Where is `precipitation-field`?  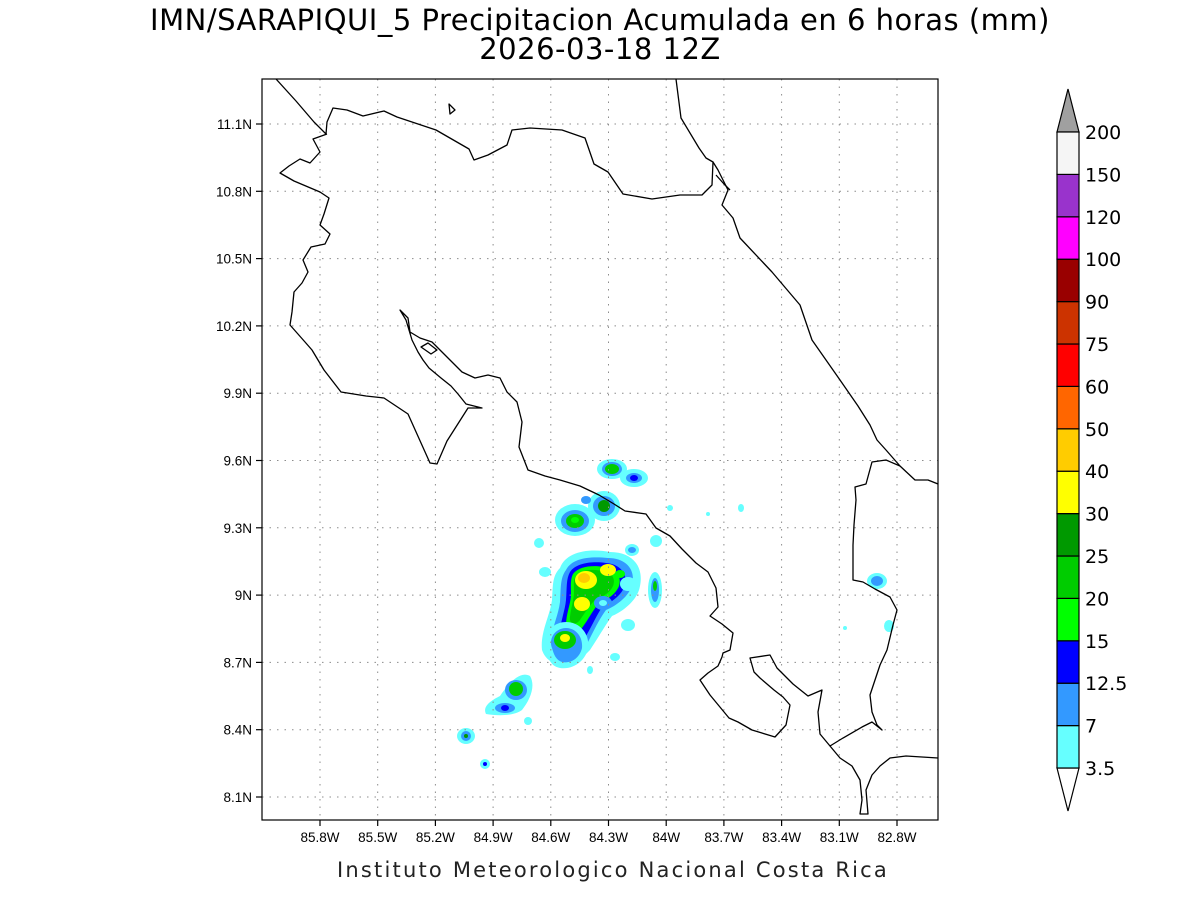
precipitation-field is located at coordinates (675, 614).